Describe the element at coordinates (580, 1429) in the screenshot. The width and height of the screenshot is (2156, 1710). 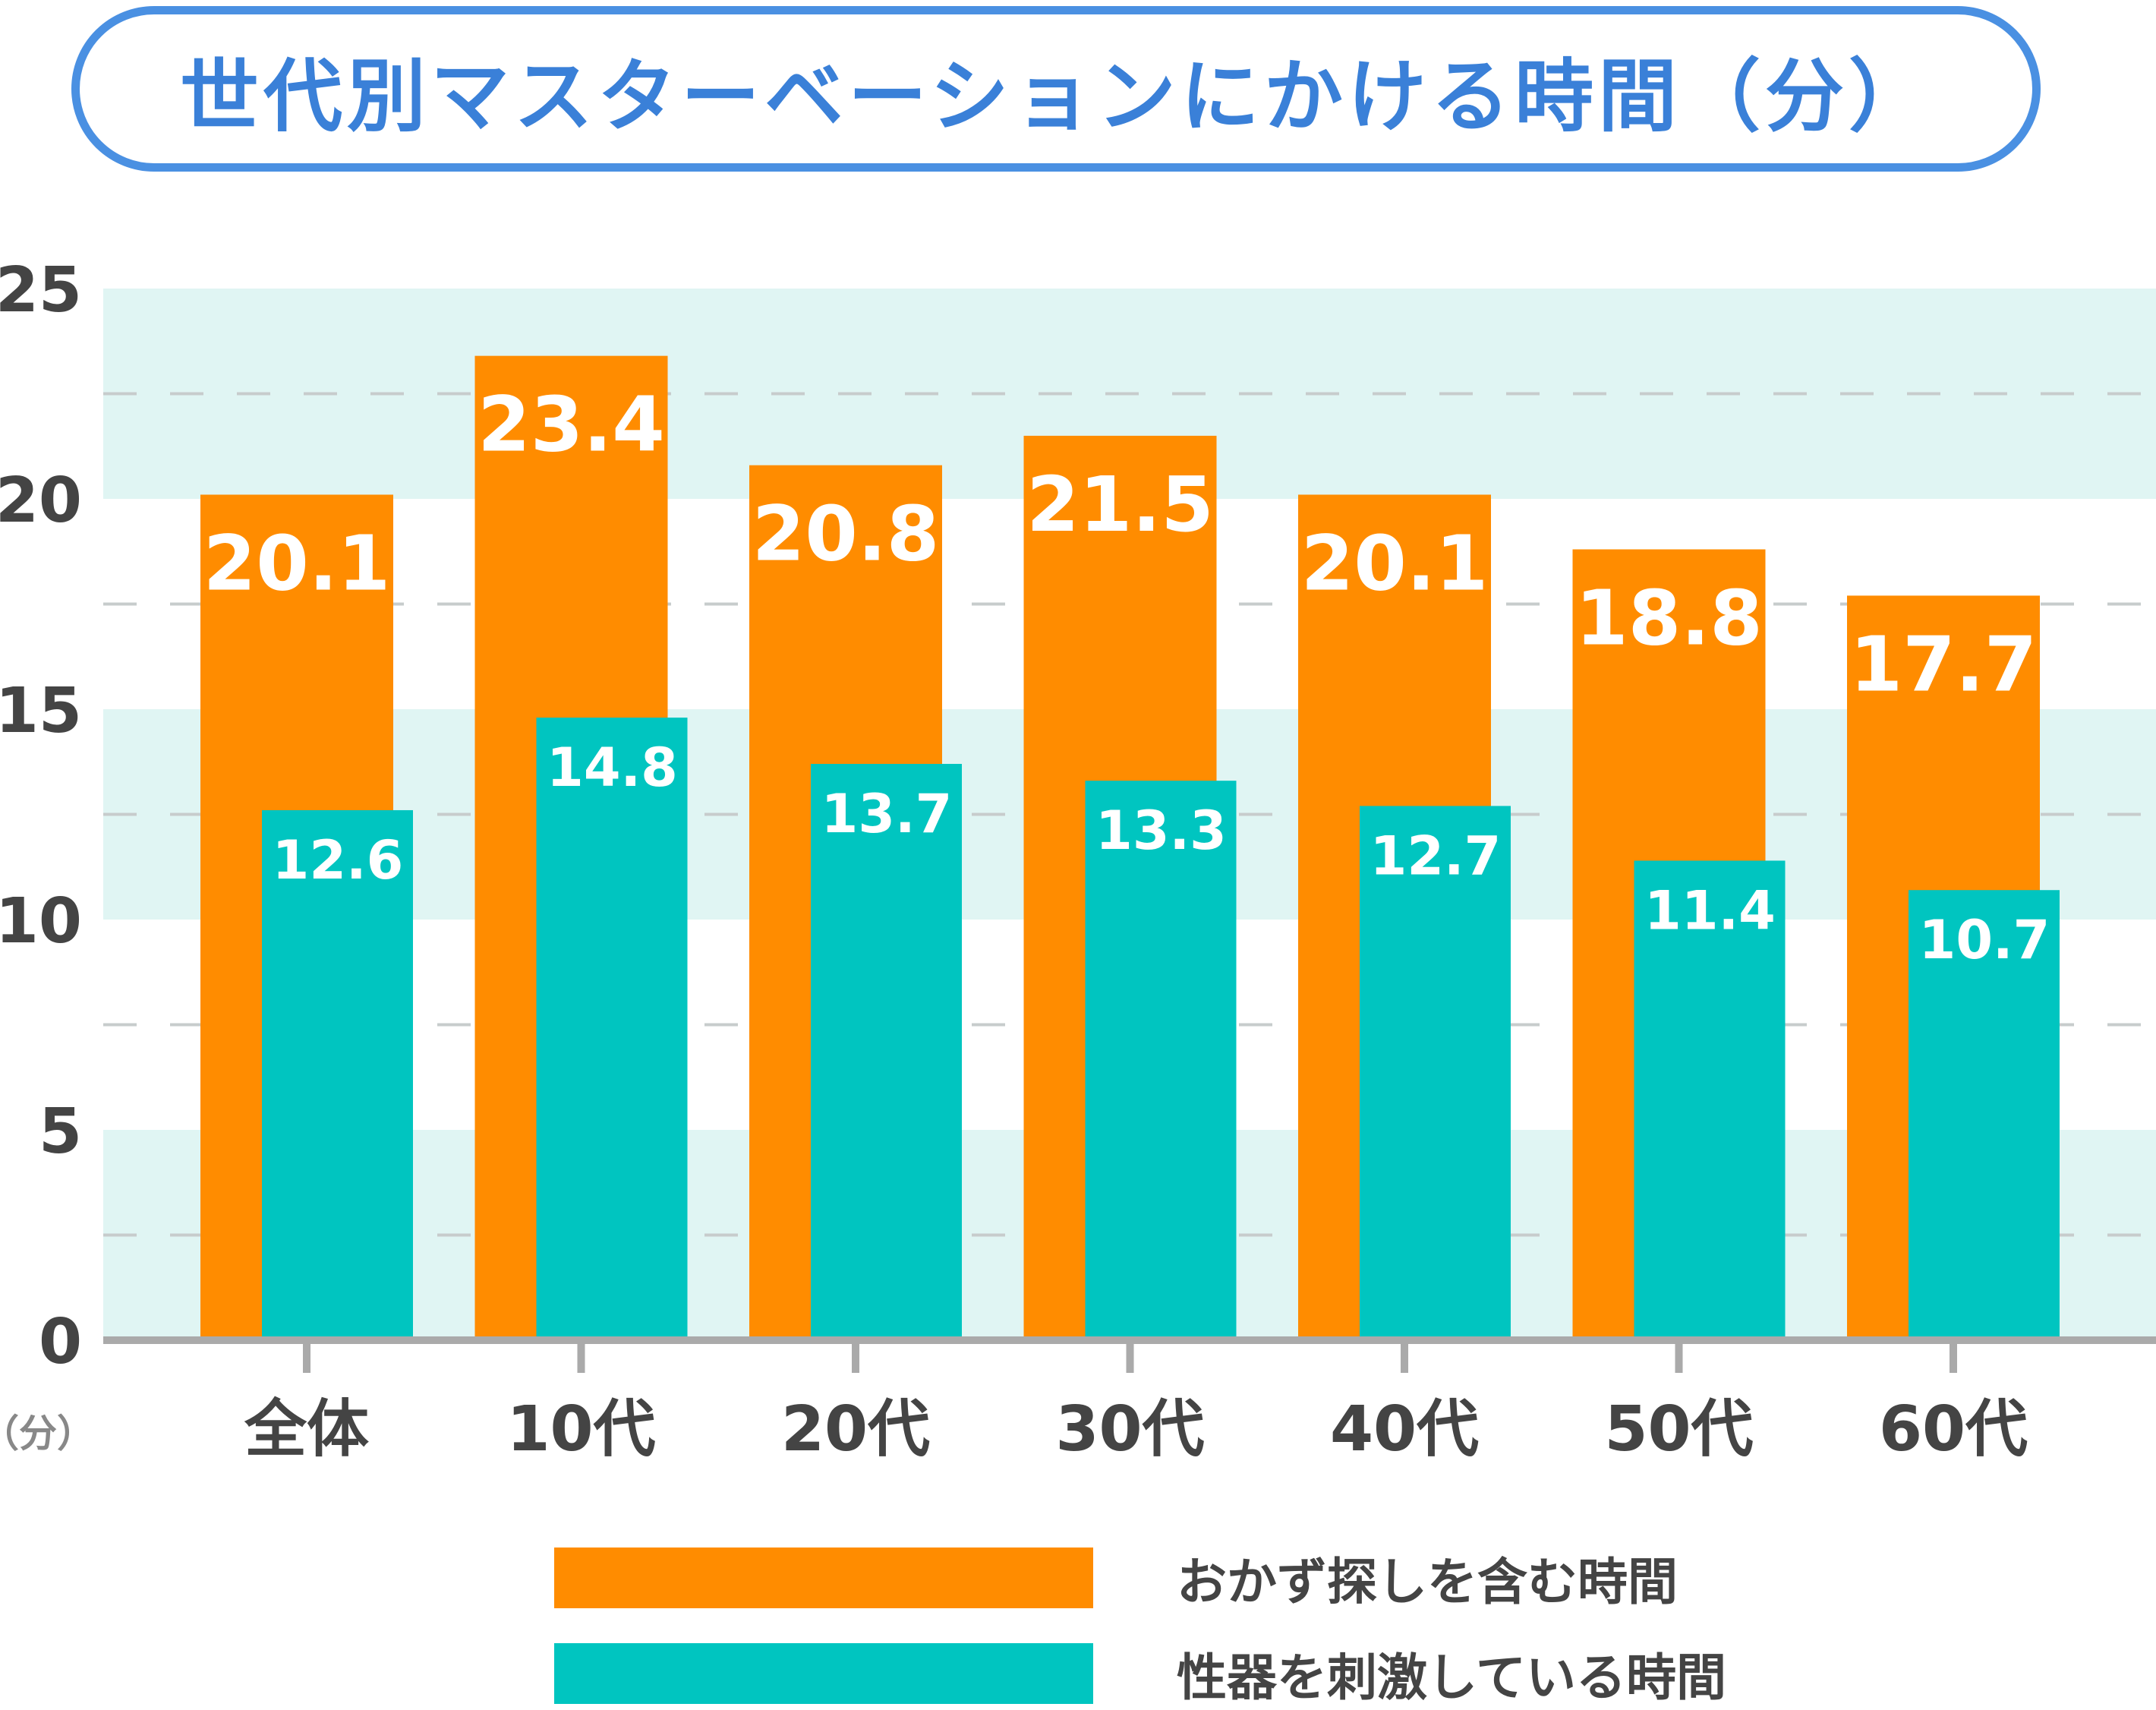
I see `x-tick-label: 10代` at that location.